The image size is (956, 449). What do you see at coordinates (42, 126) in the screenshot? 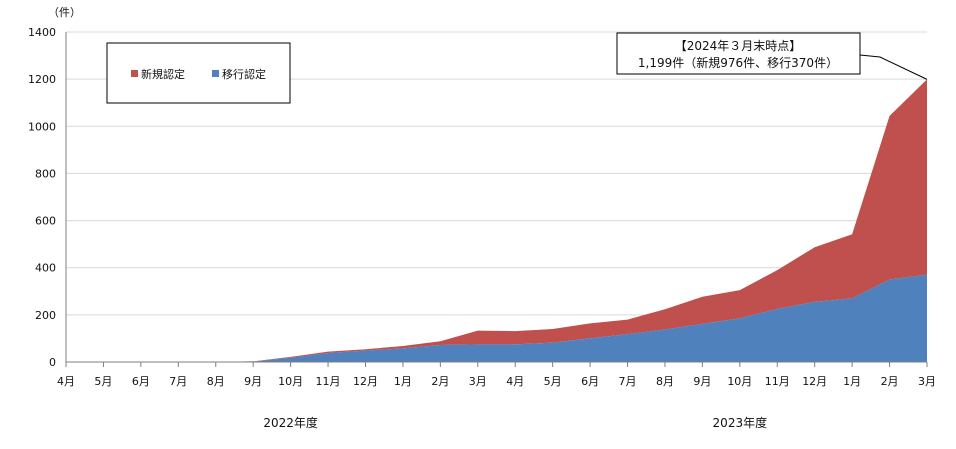
I see `y-tick-label: 1000` at bounding box center [42, 126].